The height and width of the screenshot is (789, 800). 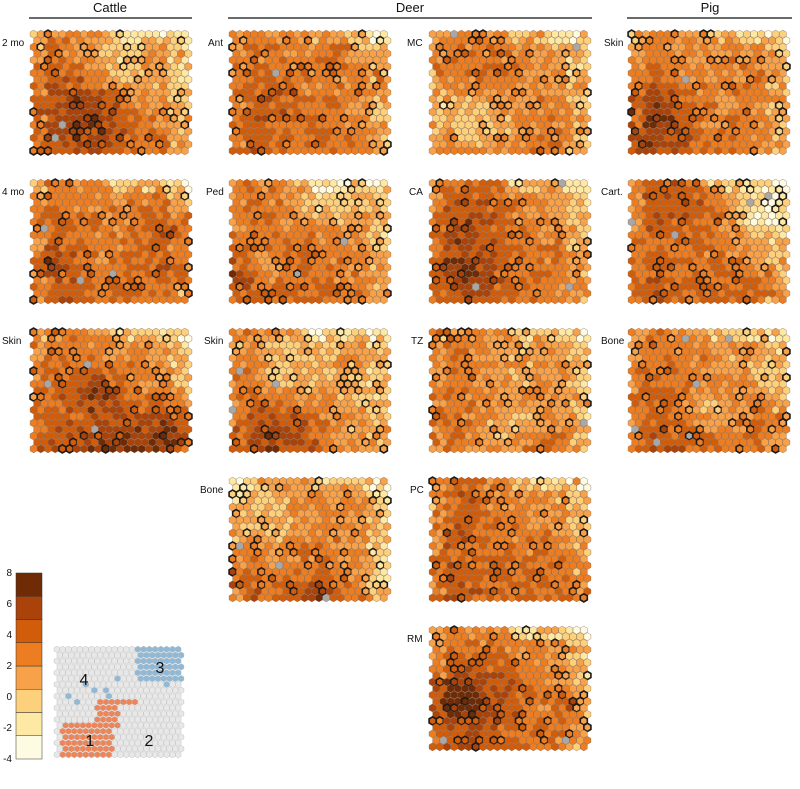 What do you see at coordinates (510, 241) in the screenshot?
I see `som-panel` at bounding box center [510, 241].